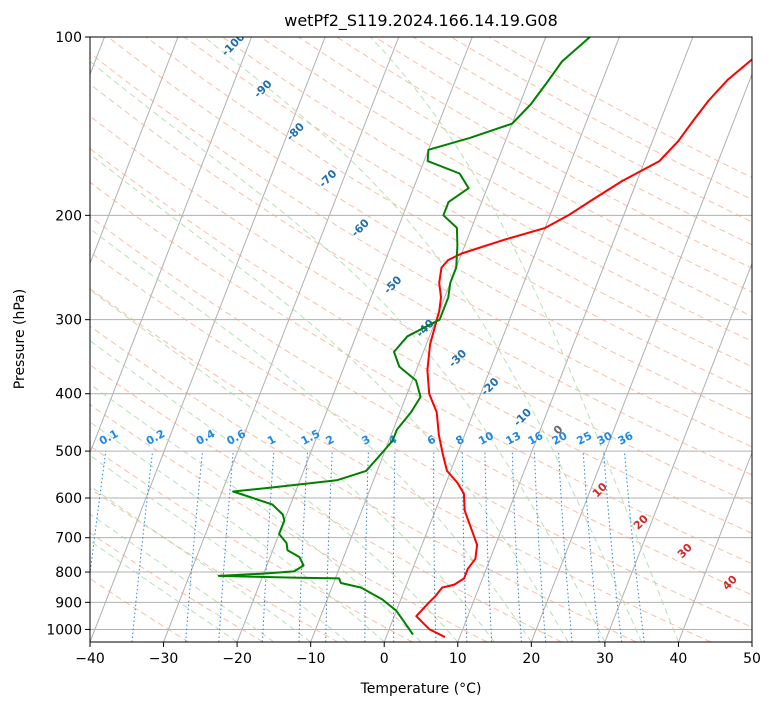 The height and width of the screenshot is (708, 775). What do you see at coordinates (262, 88) in the screenshot?
I see `saturation-label: -90` at bounding box center [262, 88].